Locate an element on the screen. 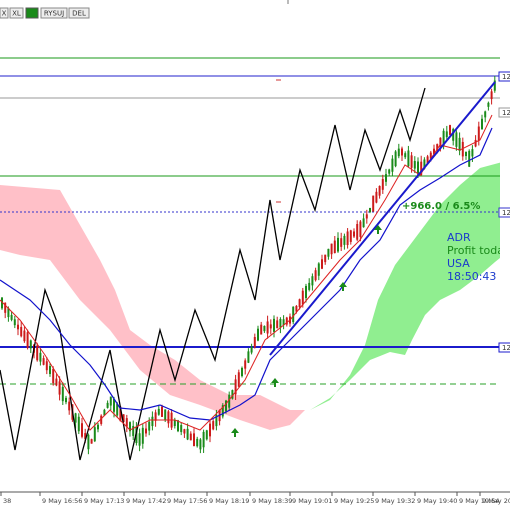 The width and height of the screenshot is (510, 510). time-label: 9 May 19:32 is located at coordinates (395, 501).